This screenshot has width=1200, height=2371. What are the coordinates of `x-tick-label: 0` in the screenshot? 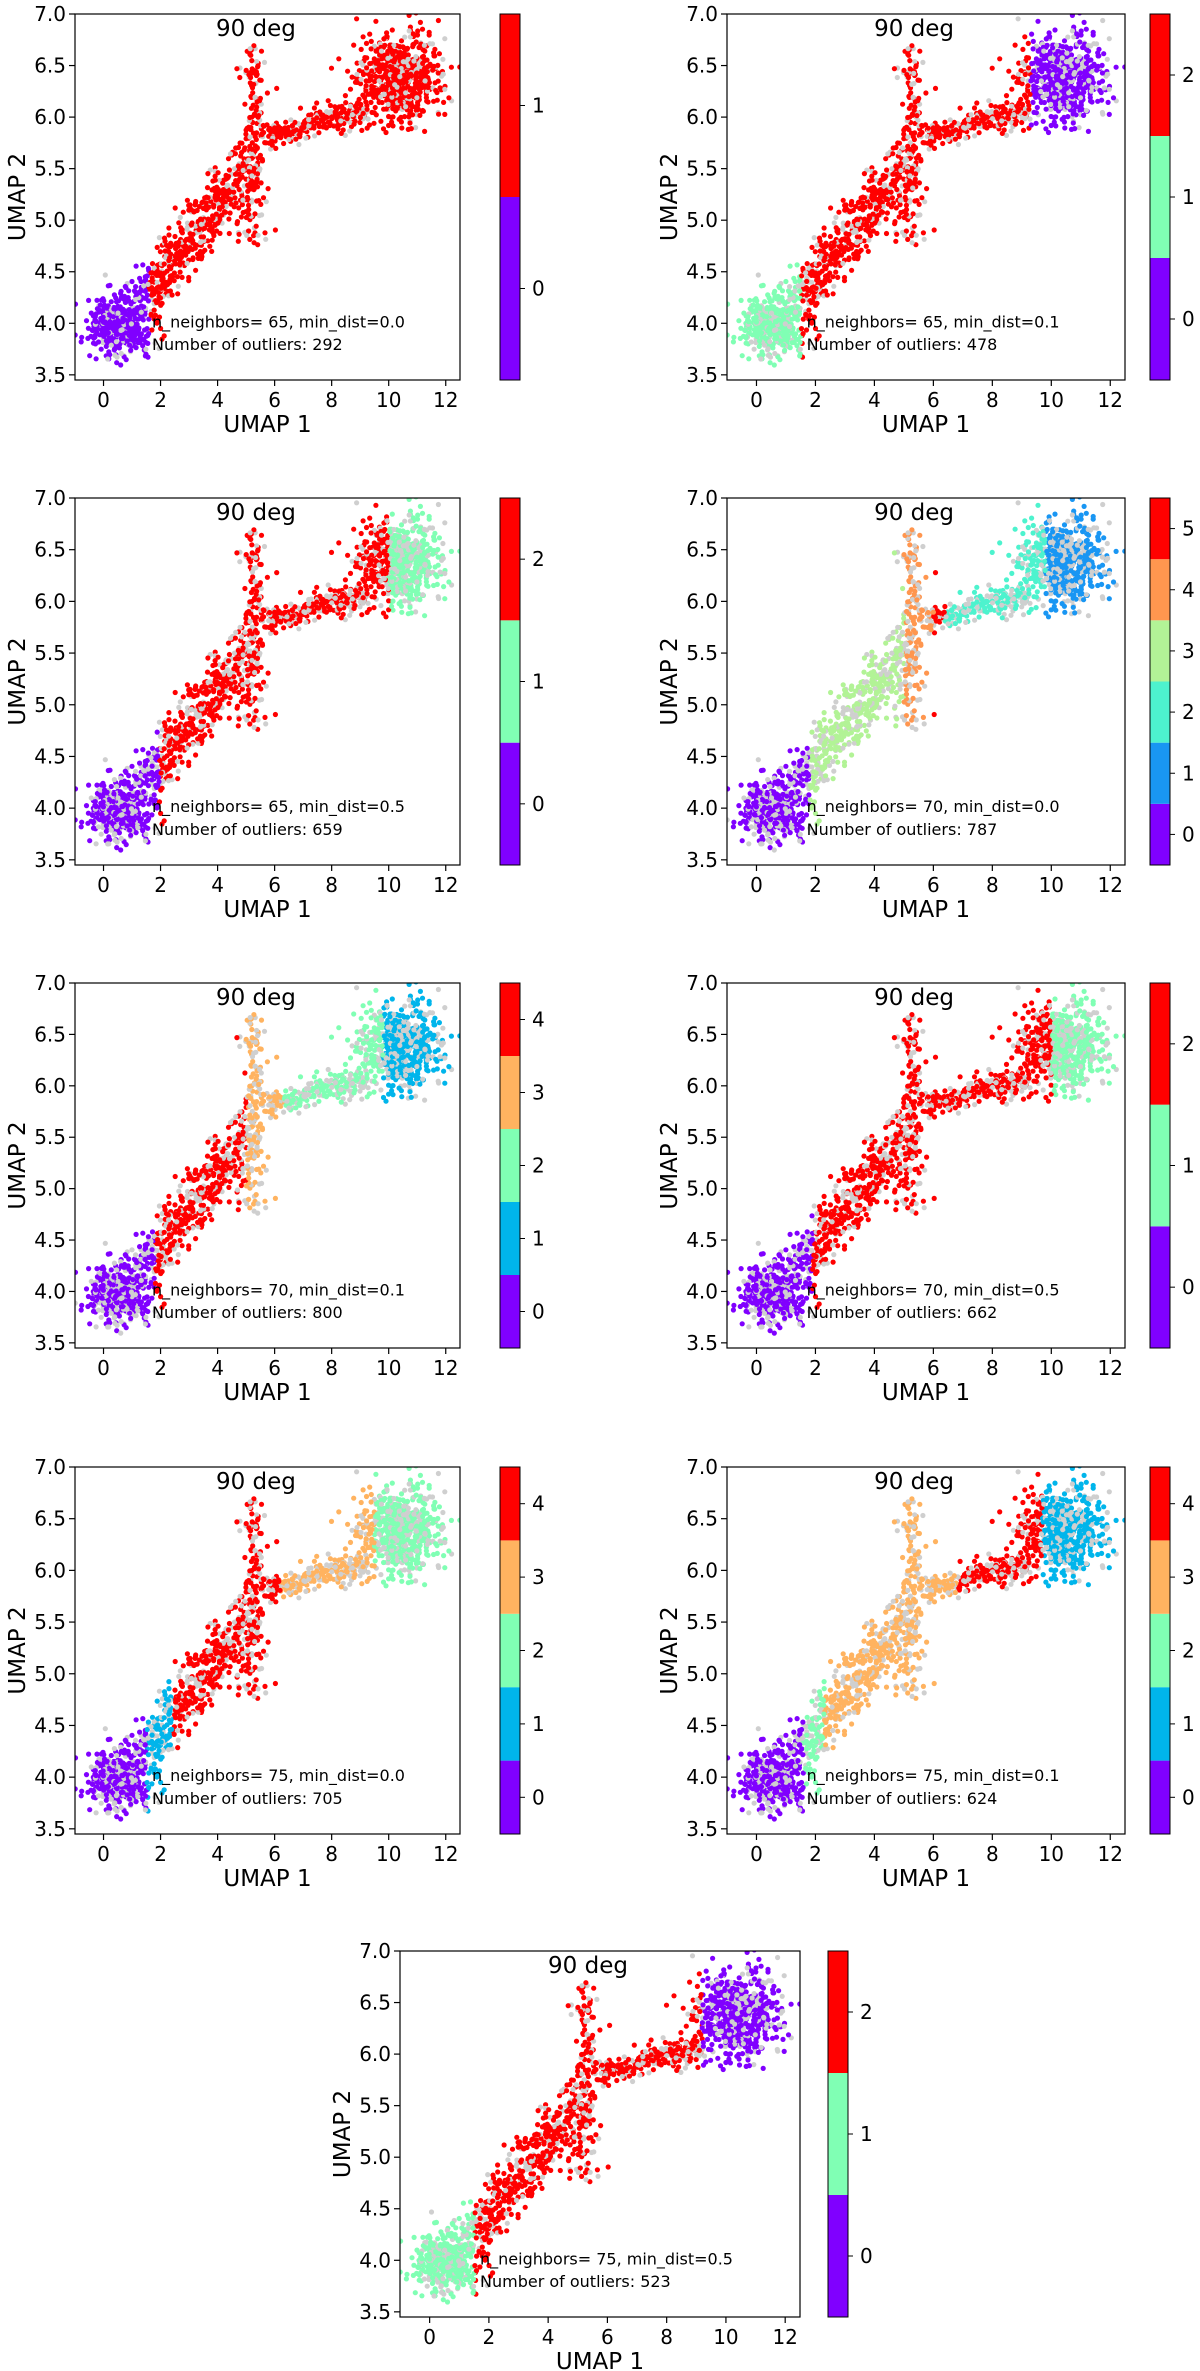 It's located at (756, 400).